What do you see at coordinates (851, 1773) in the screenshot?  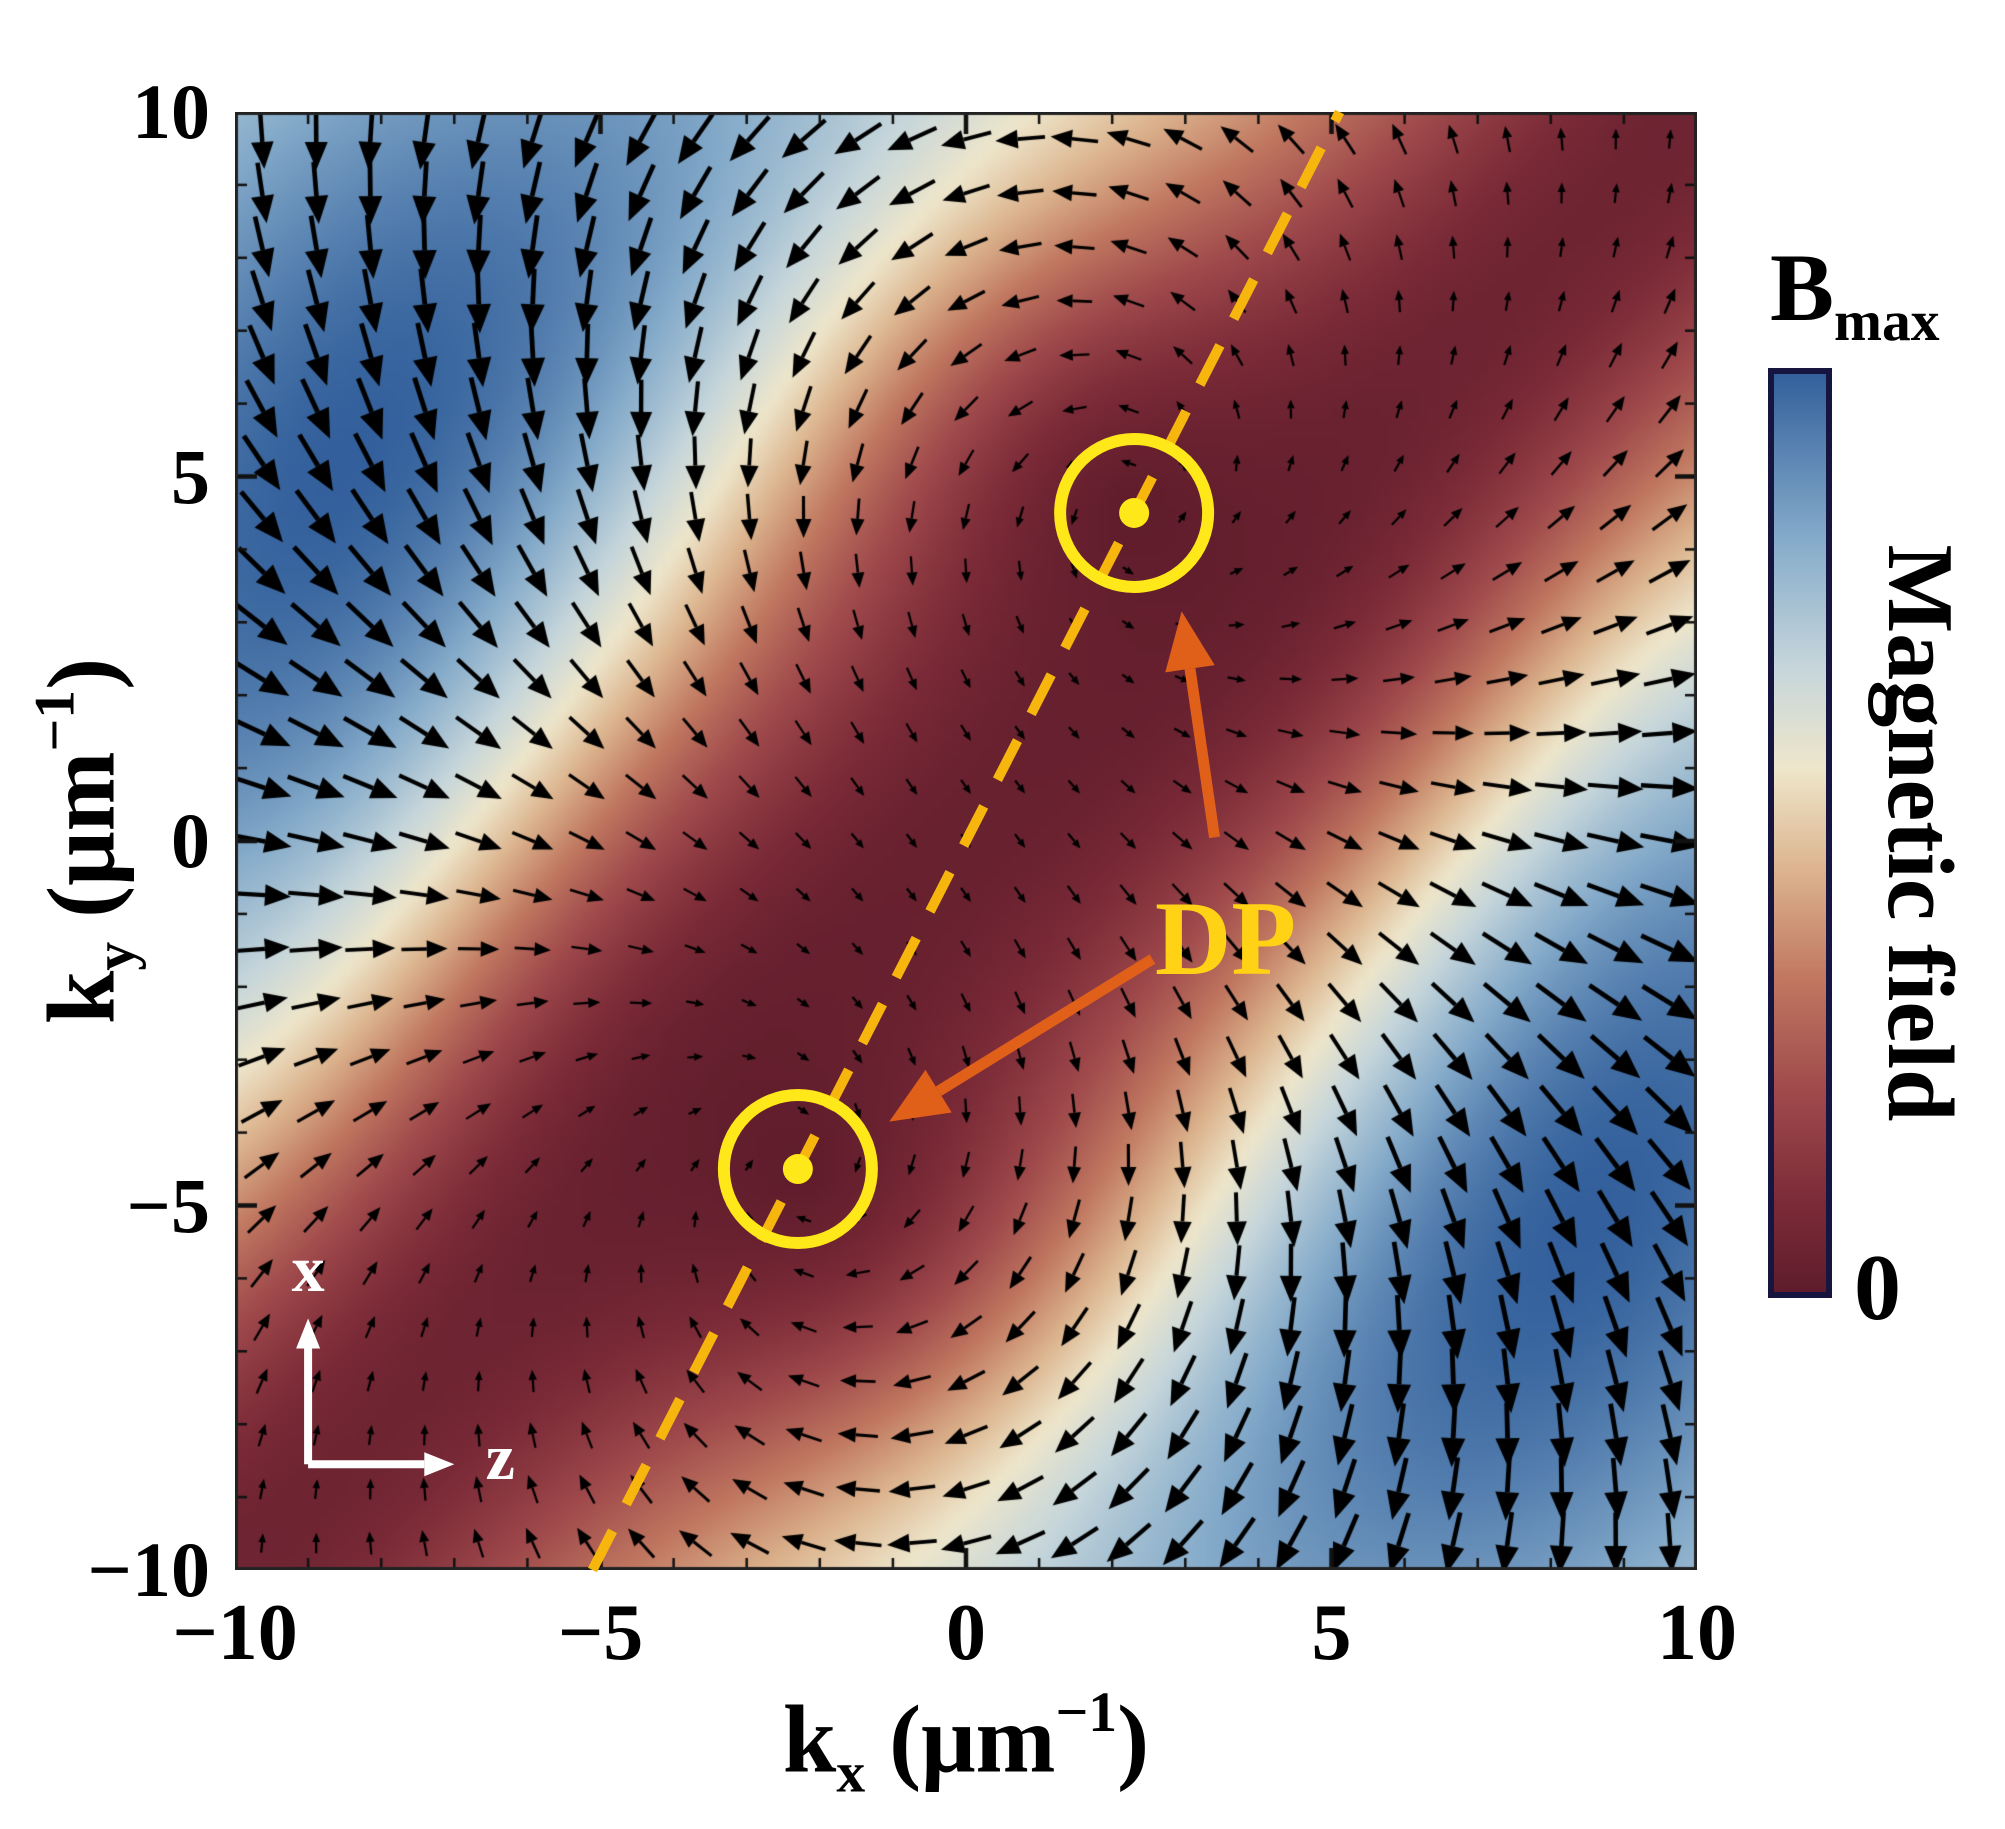 I see `x-axis-subscript: x` at bounding box center [851, 1773].